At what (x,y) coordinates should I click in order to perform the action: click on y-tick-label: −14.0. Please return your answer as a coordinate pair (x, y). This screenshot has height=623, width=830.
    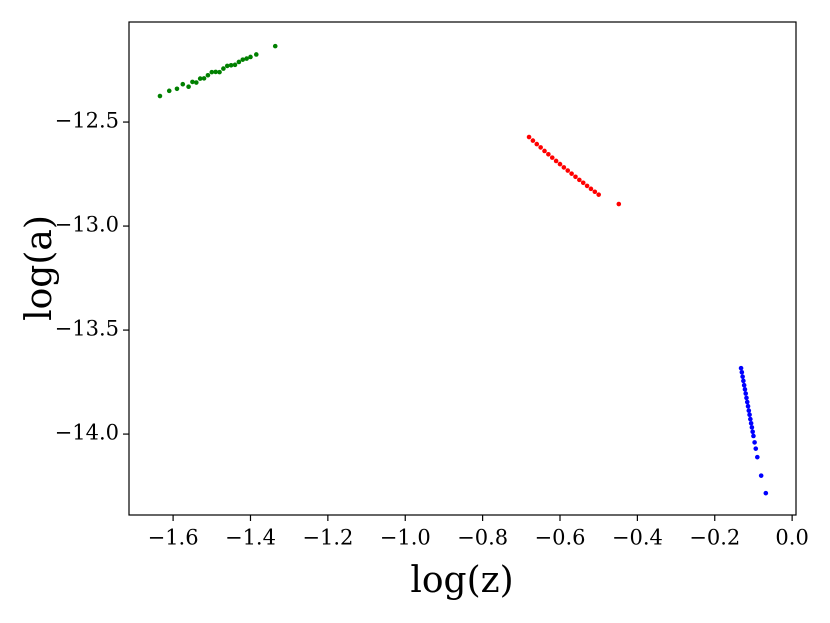
    Looking at the image, I should click on (87, 433).